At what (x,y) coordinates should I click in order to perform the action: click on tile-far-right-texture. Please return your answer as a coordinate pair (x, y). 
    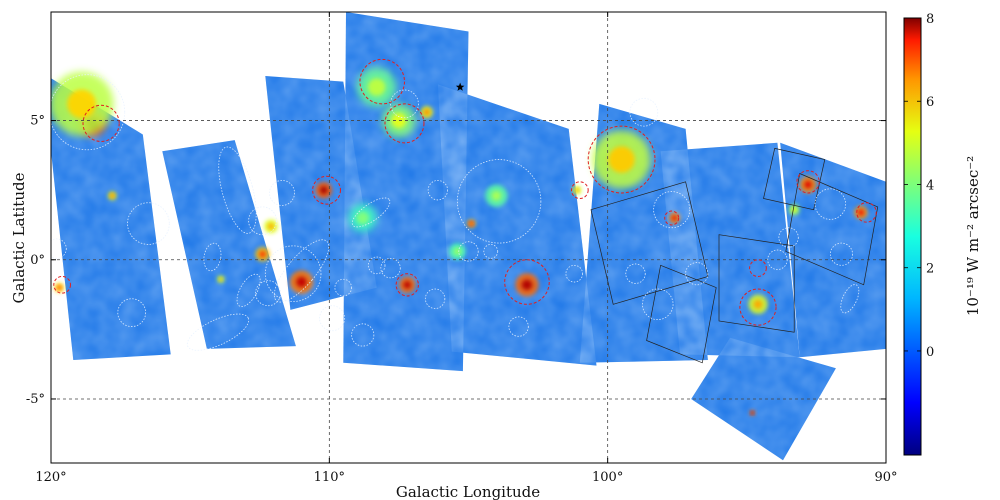
    Looking at the image, I should click on (833, 250).